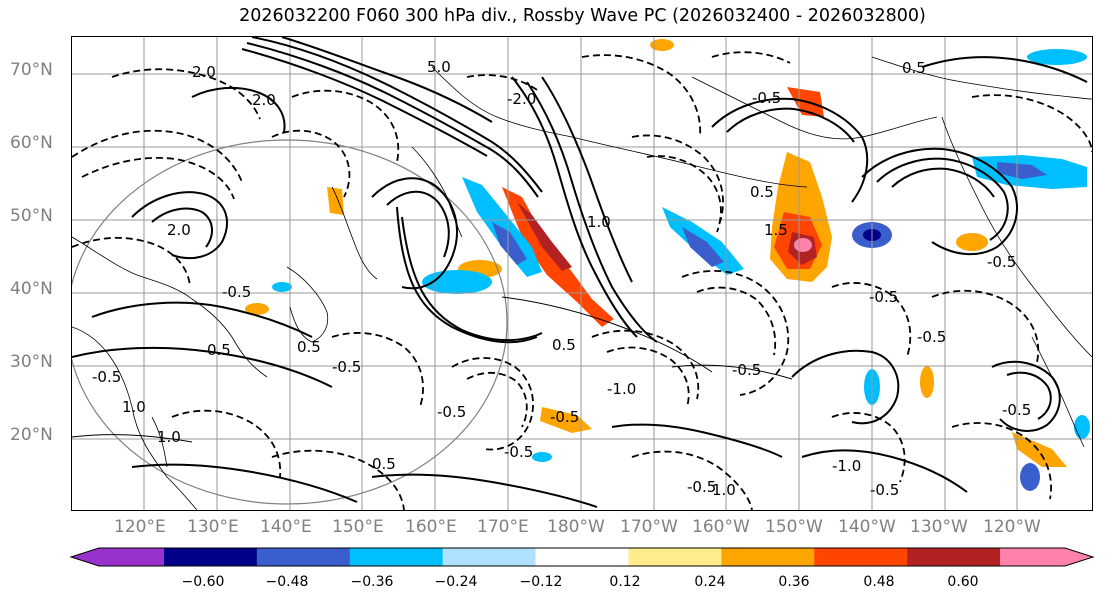 Image resolution: width=1105 pixels, height=604 pixels. What do you see at coordinates (1016, 237) in the screenshot?
I see `coastline-north-america` at bounding box center [1016, 237].